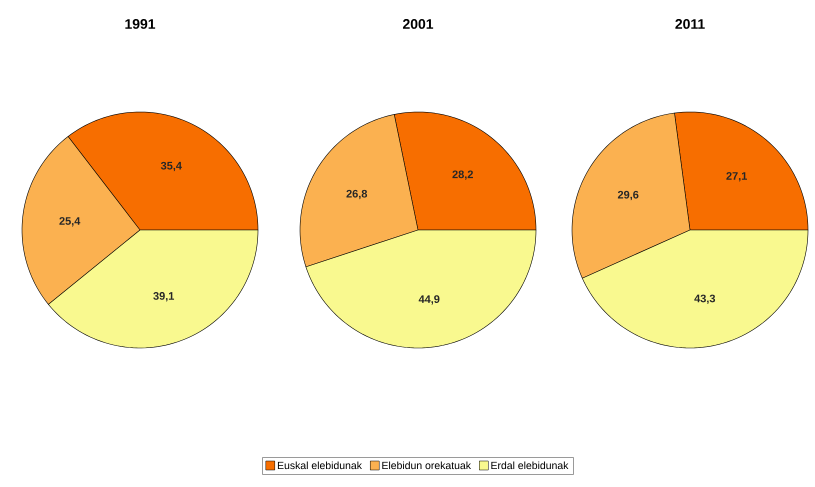 The width and height of the screenshot is (815, 487). Describe the element at coordinates (462, 175) in the screenshot. I see `data-label: 28,2` at that location.